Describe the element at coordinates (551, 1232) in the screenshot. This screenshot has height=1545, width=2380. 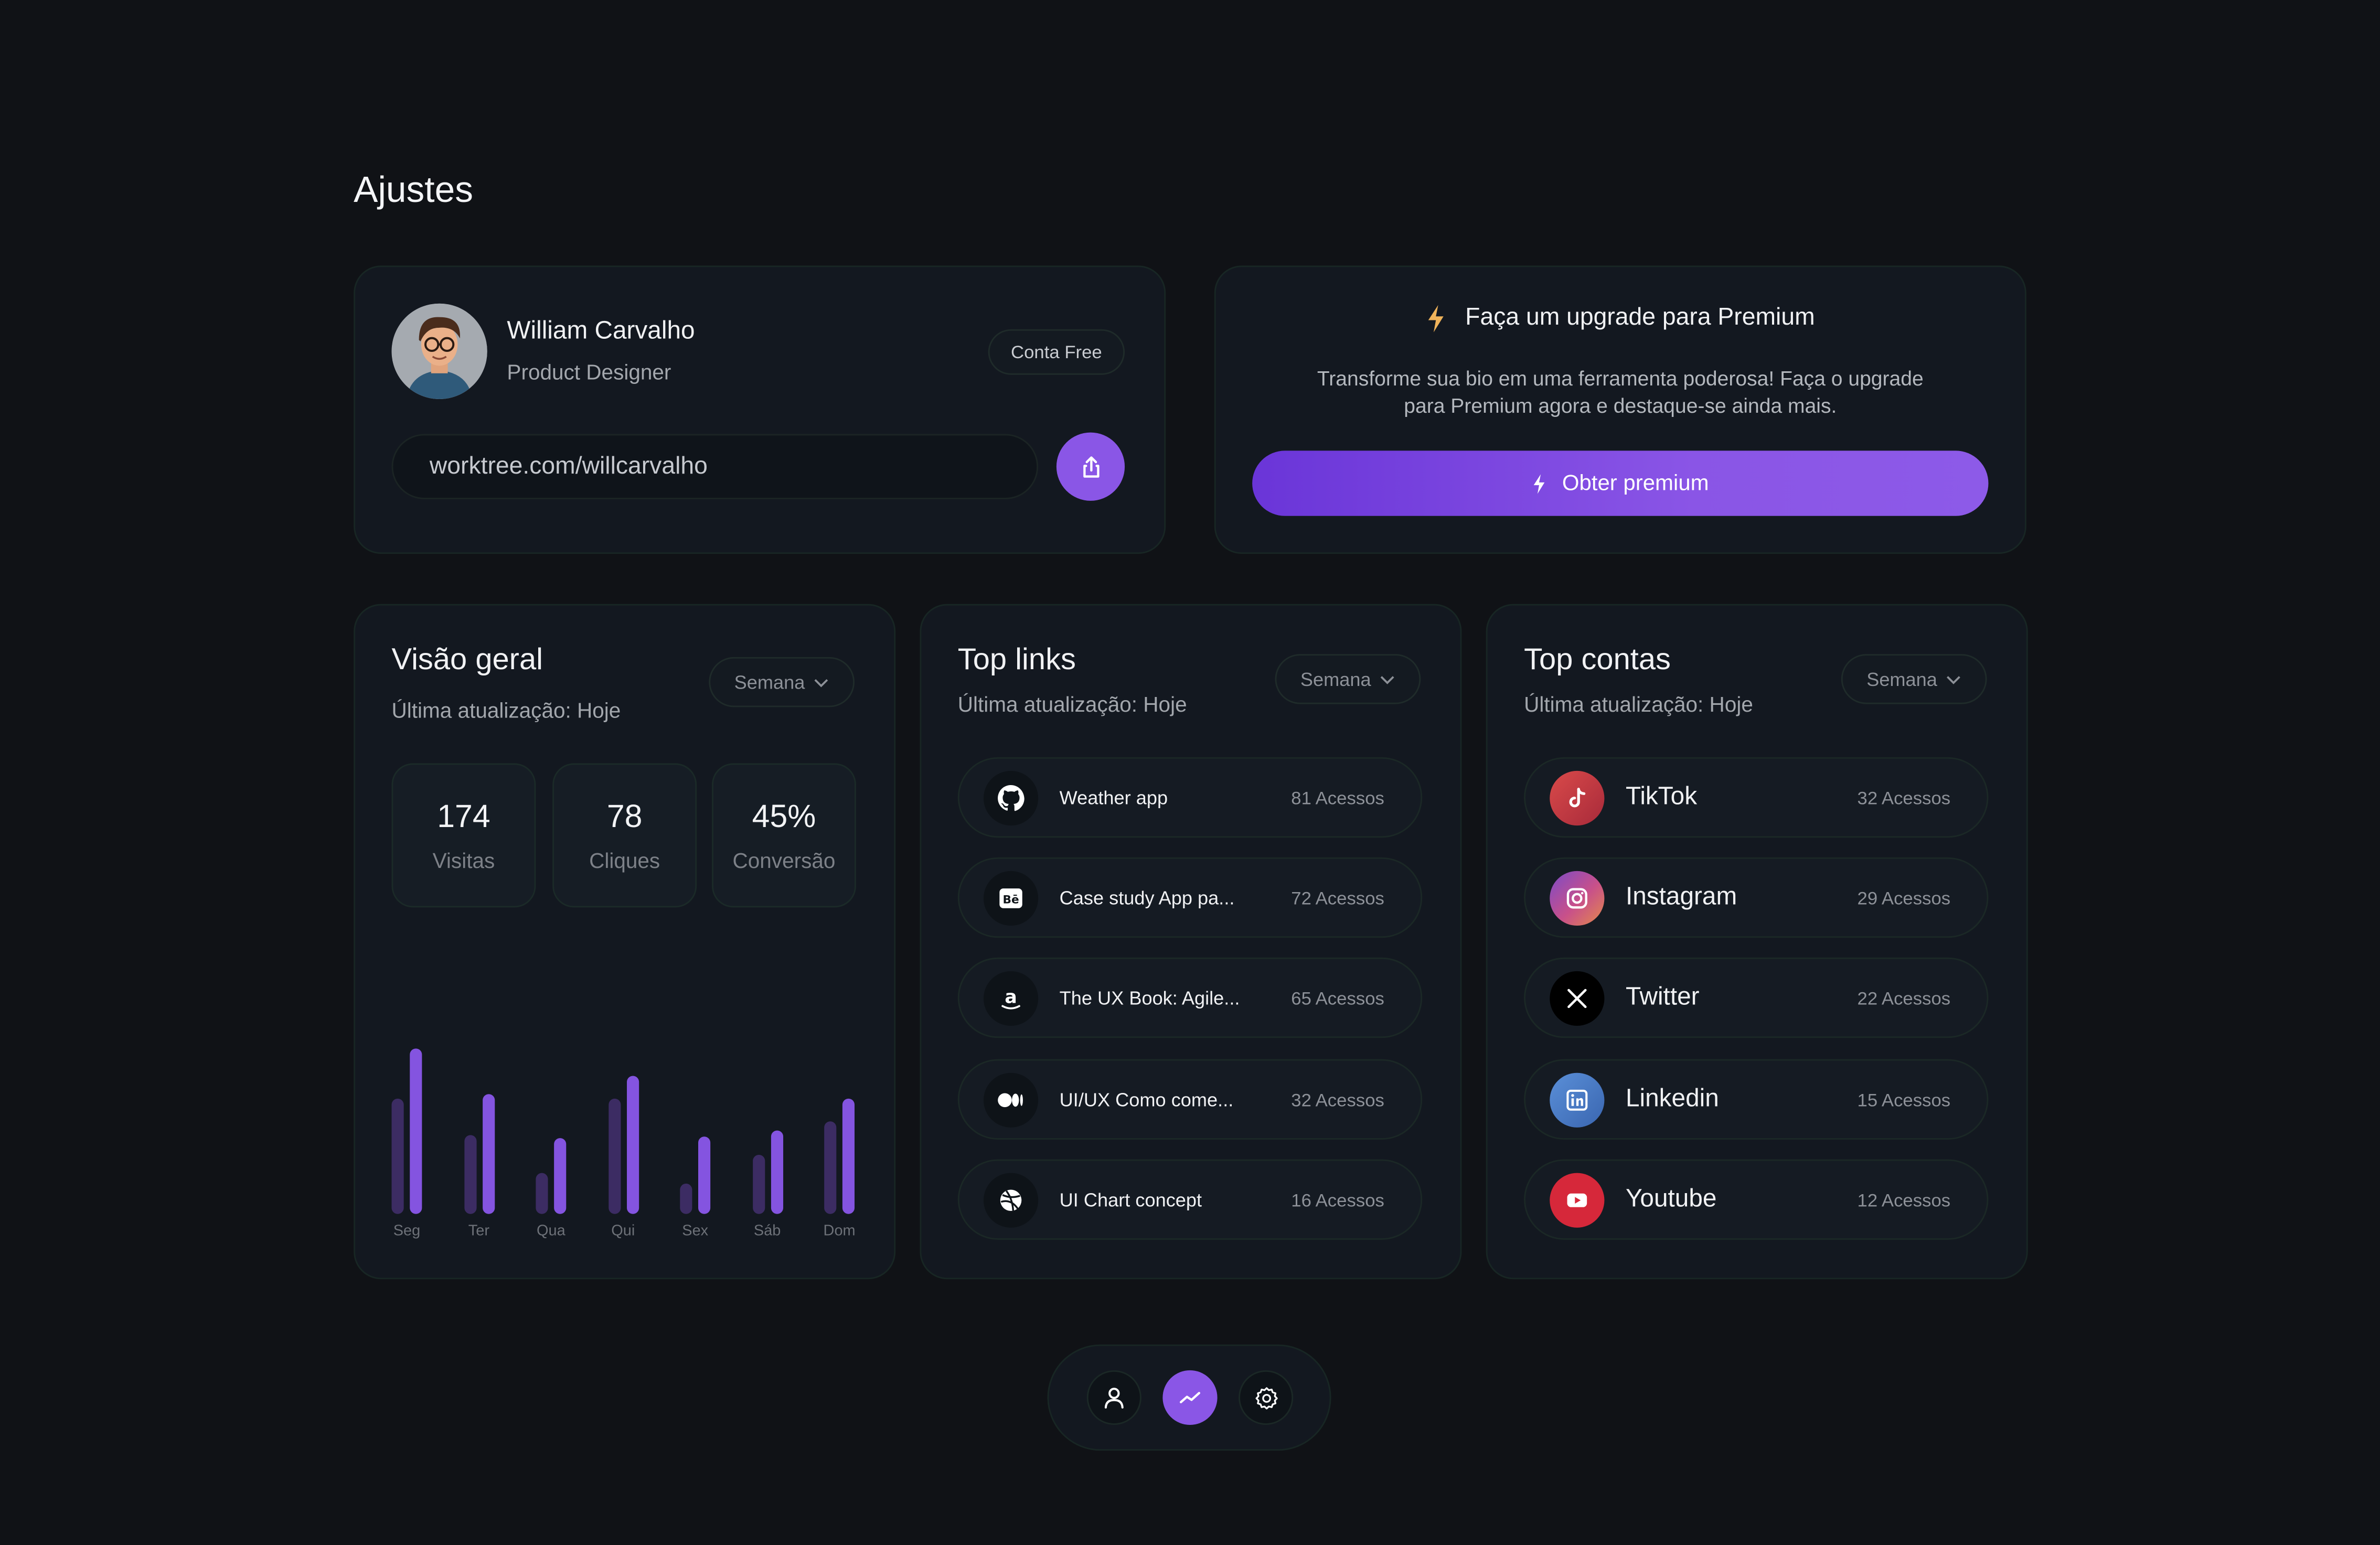
I see `chart-x-label: Qua` at that location.